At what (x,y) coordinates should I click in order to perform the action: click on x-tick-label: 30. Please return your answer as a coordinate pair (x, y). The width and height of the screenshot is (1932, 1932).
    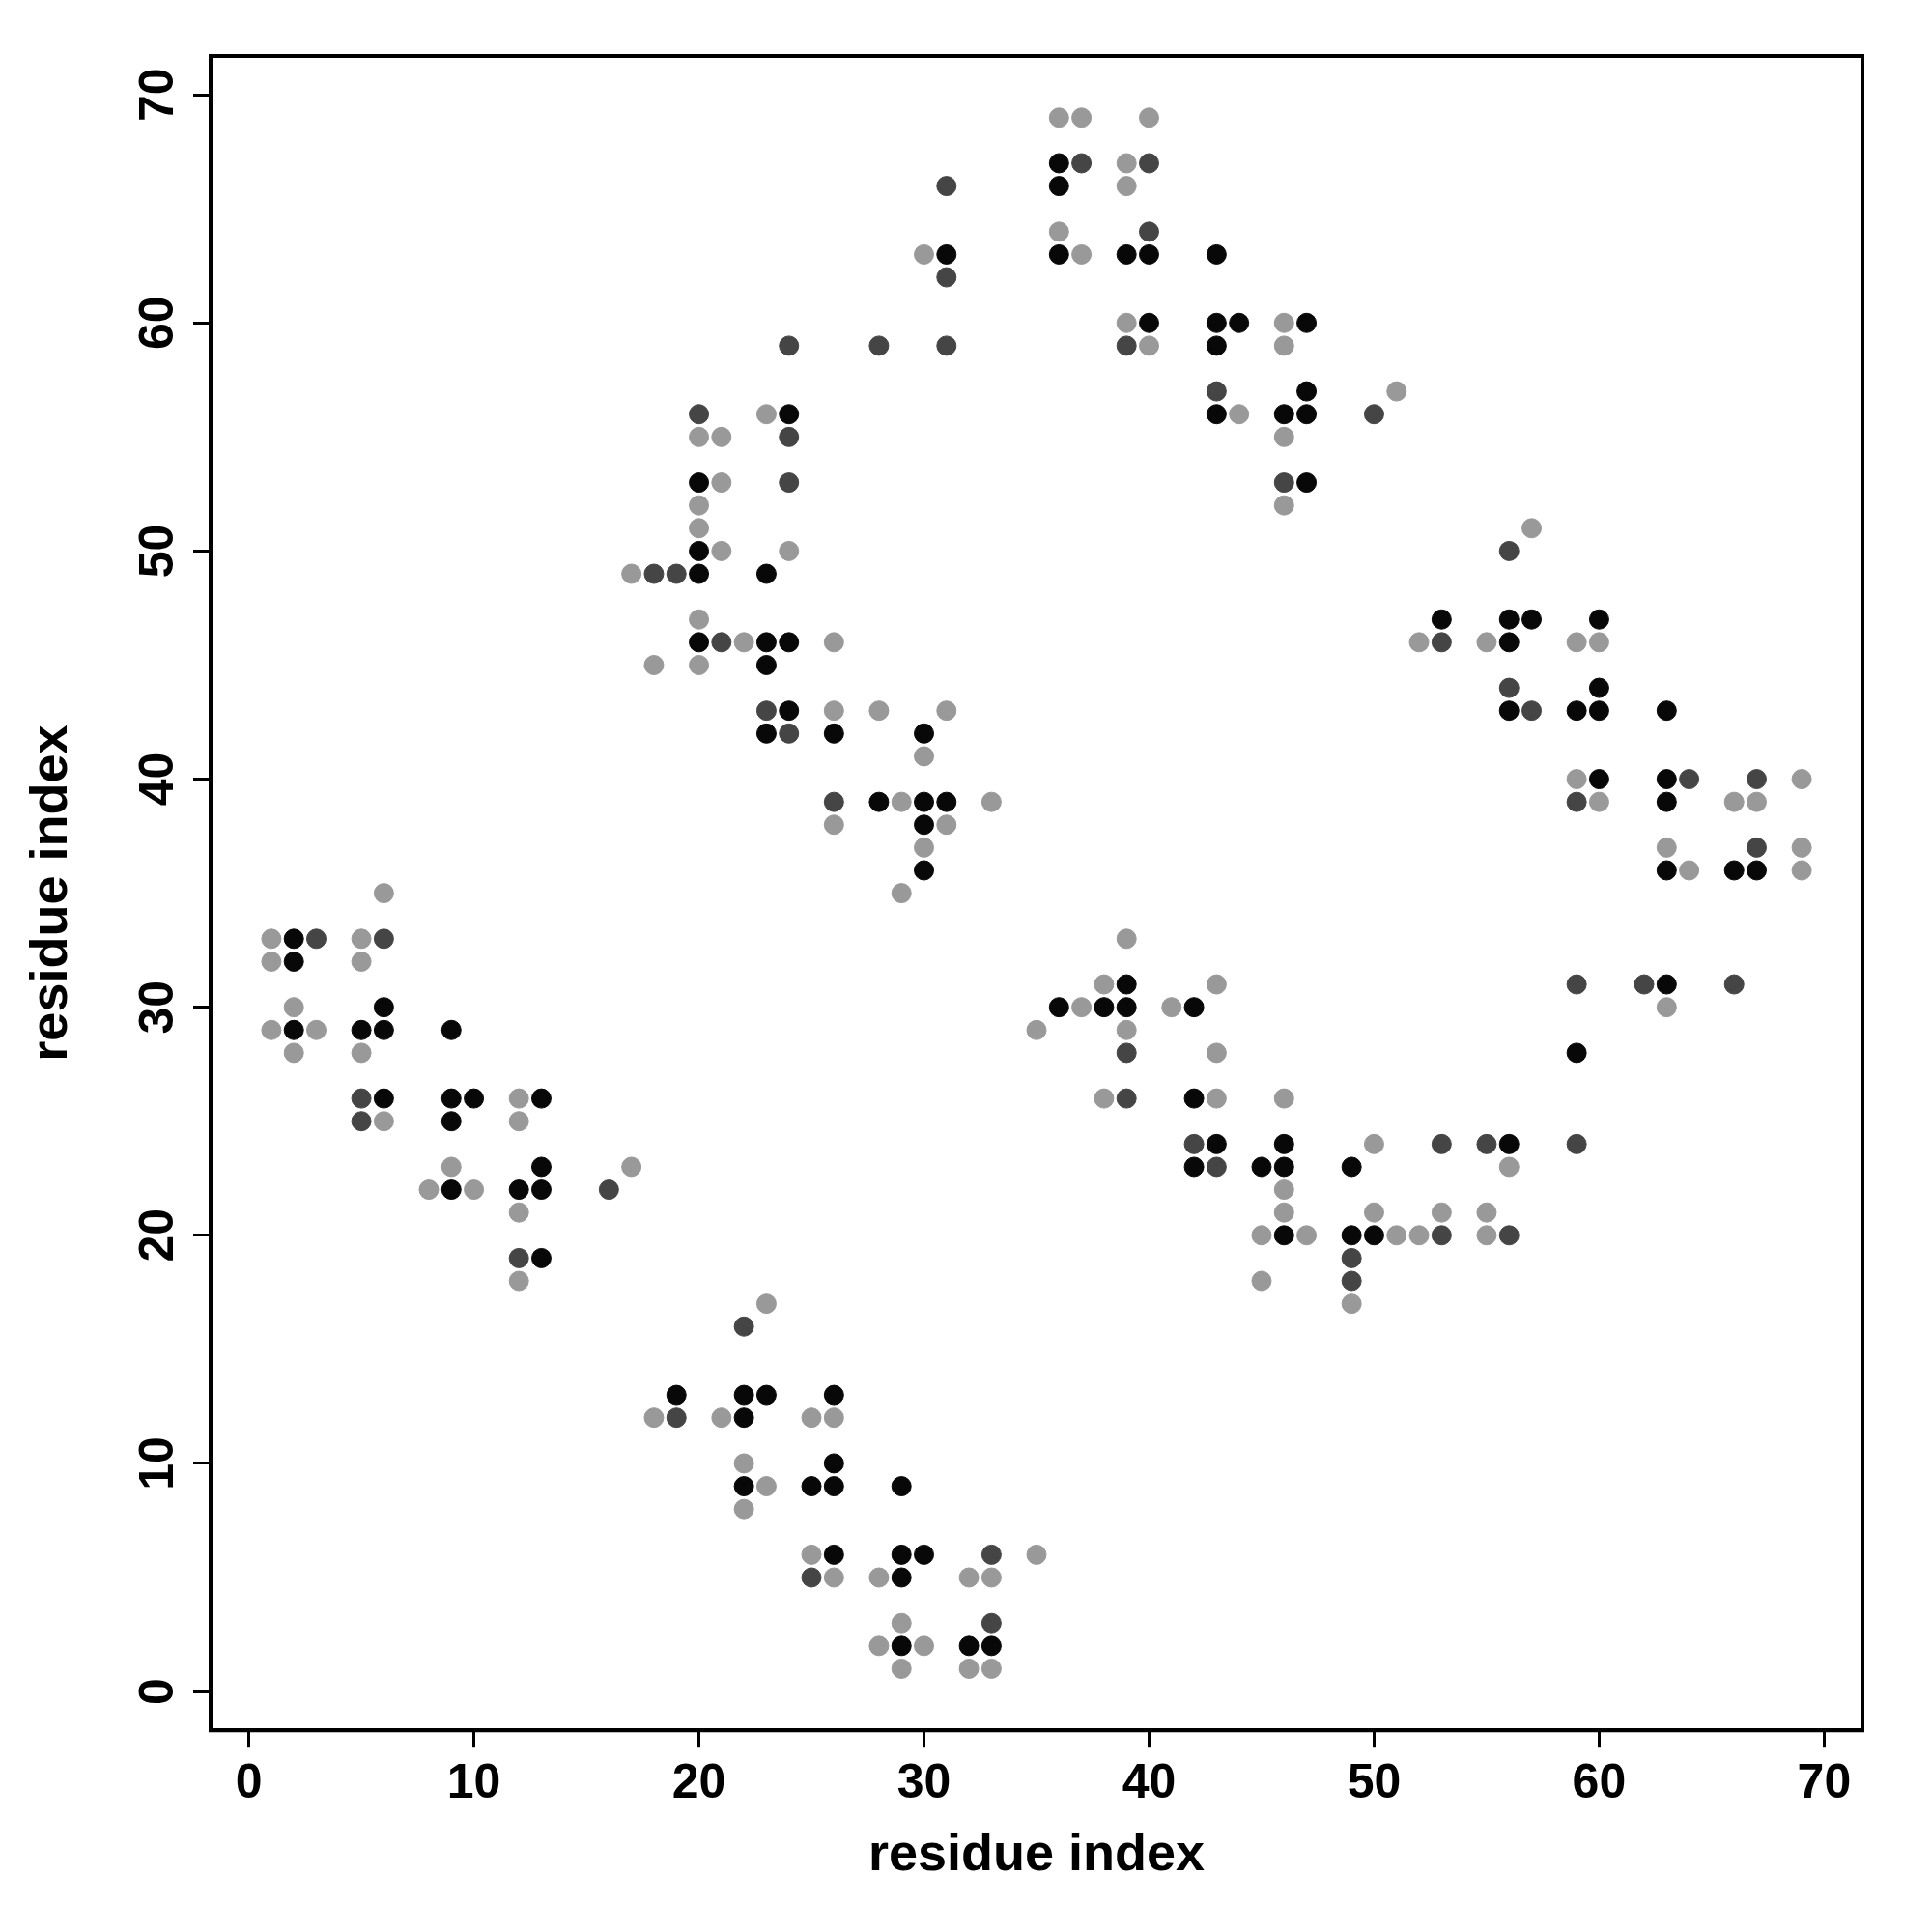
    Looking at the image, I should click on (924, 1780).